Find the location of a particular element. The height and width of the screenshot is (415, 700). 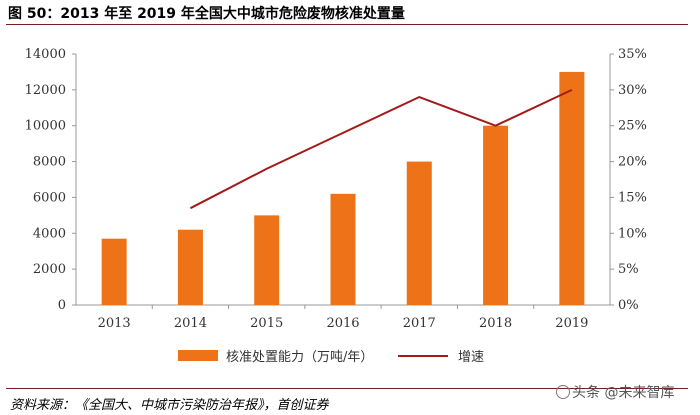

x-tick-label: 2018 is located at coordinates (495, 323).